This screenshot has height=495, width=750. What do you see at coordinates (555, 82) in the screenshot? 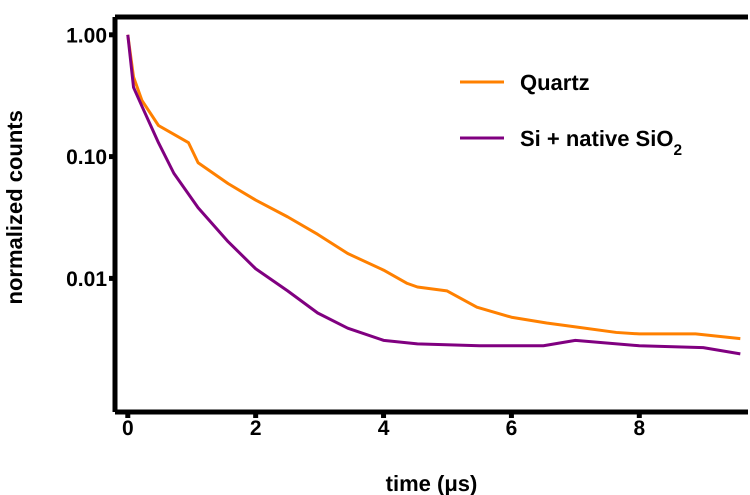
I see `legend-label: Quartz` at bounding box center [555, 82].